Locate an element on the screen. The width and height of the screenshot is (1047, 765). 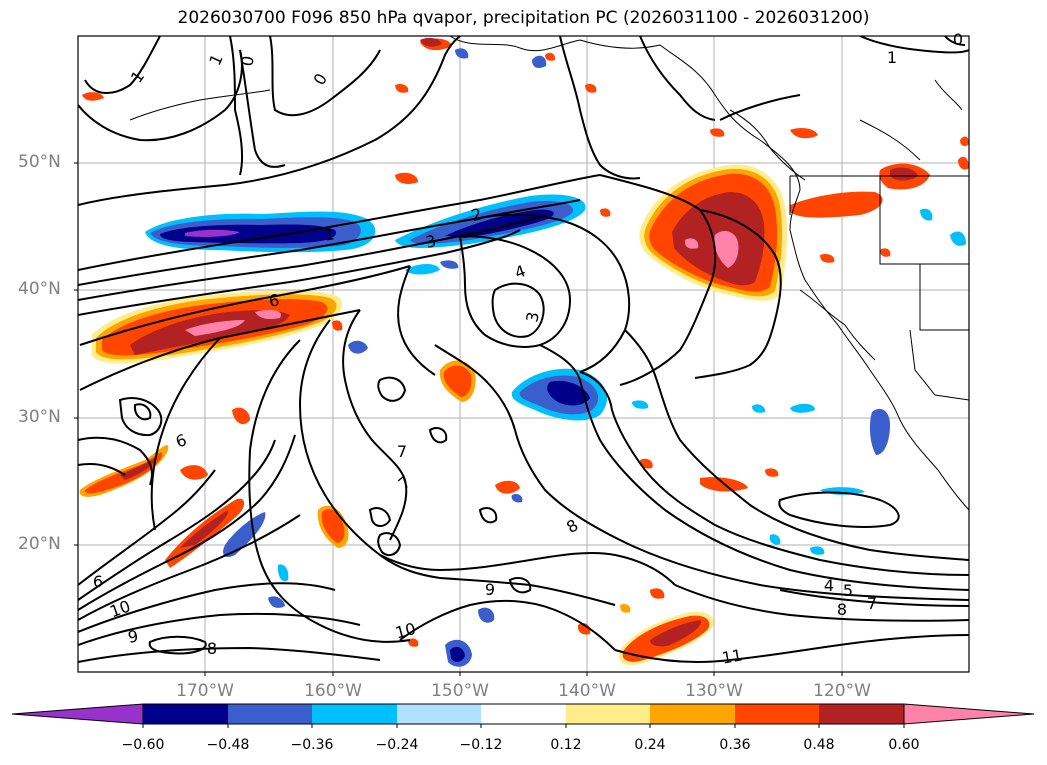
lon-label-130w: 130°W is located at coordinates (714, 691).